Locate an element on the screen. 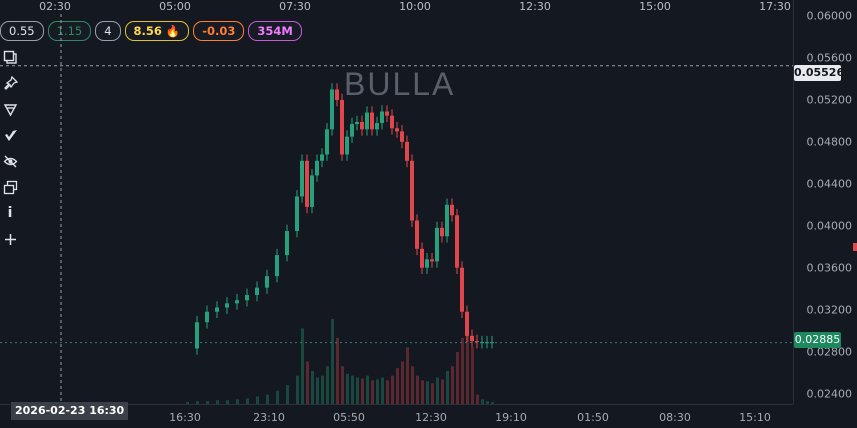  share-icon is located at coordinates (10, 109).